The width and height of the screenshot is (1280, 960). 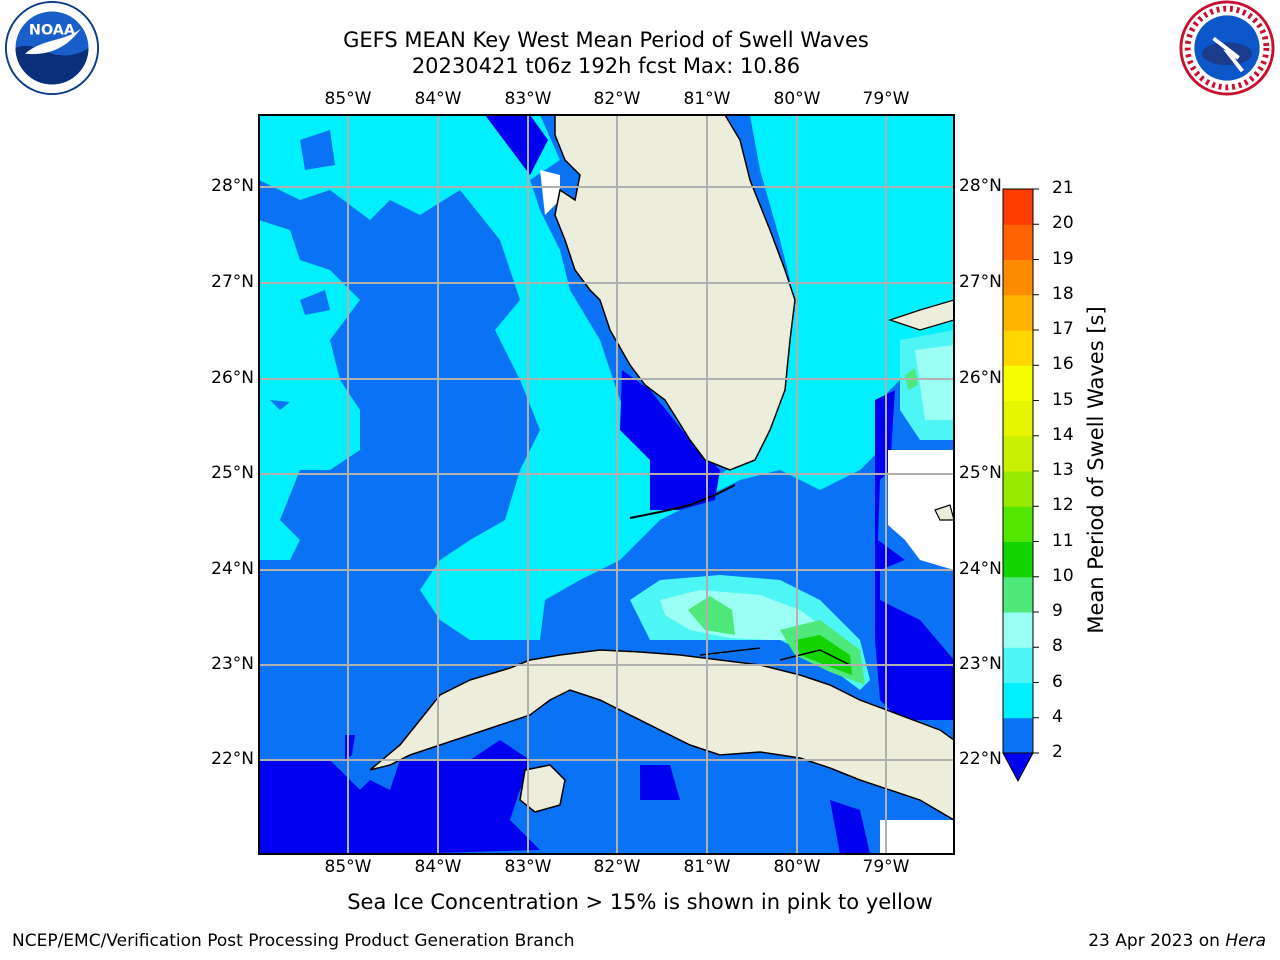 What do you see at coordinates (52, 48) in the screenshot?
I see `noaa-logo: NOAA` at bounding box center [52, 48].